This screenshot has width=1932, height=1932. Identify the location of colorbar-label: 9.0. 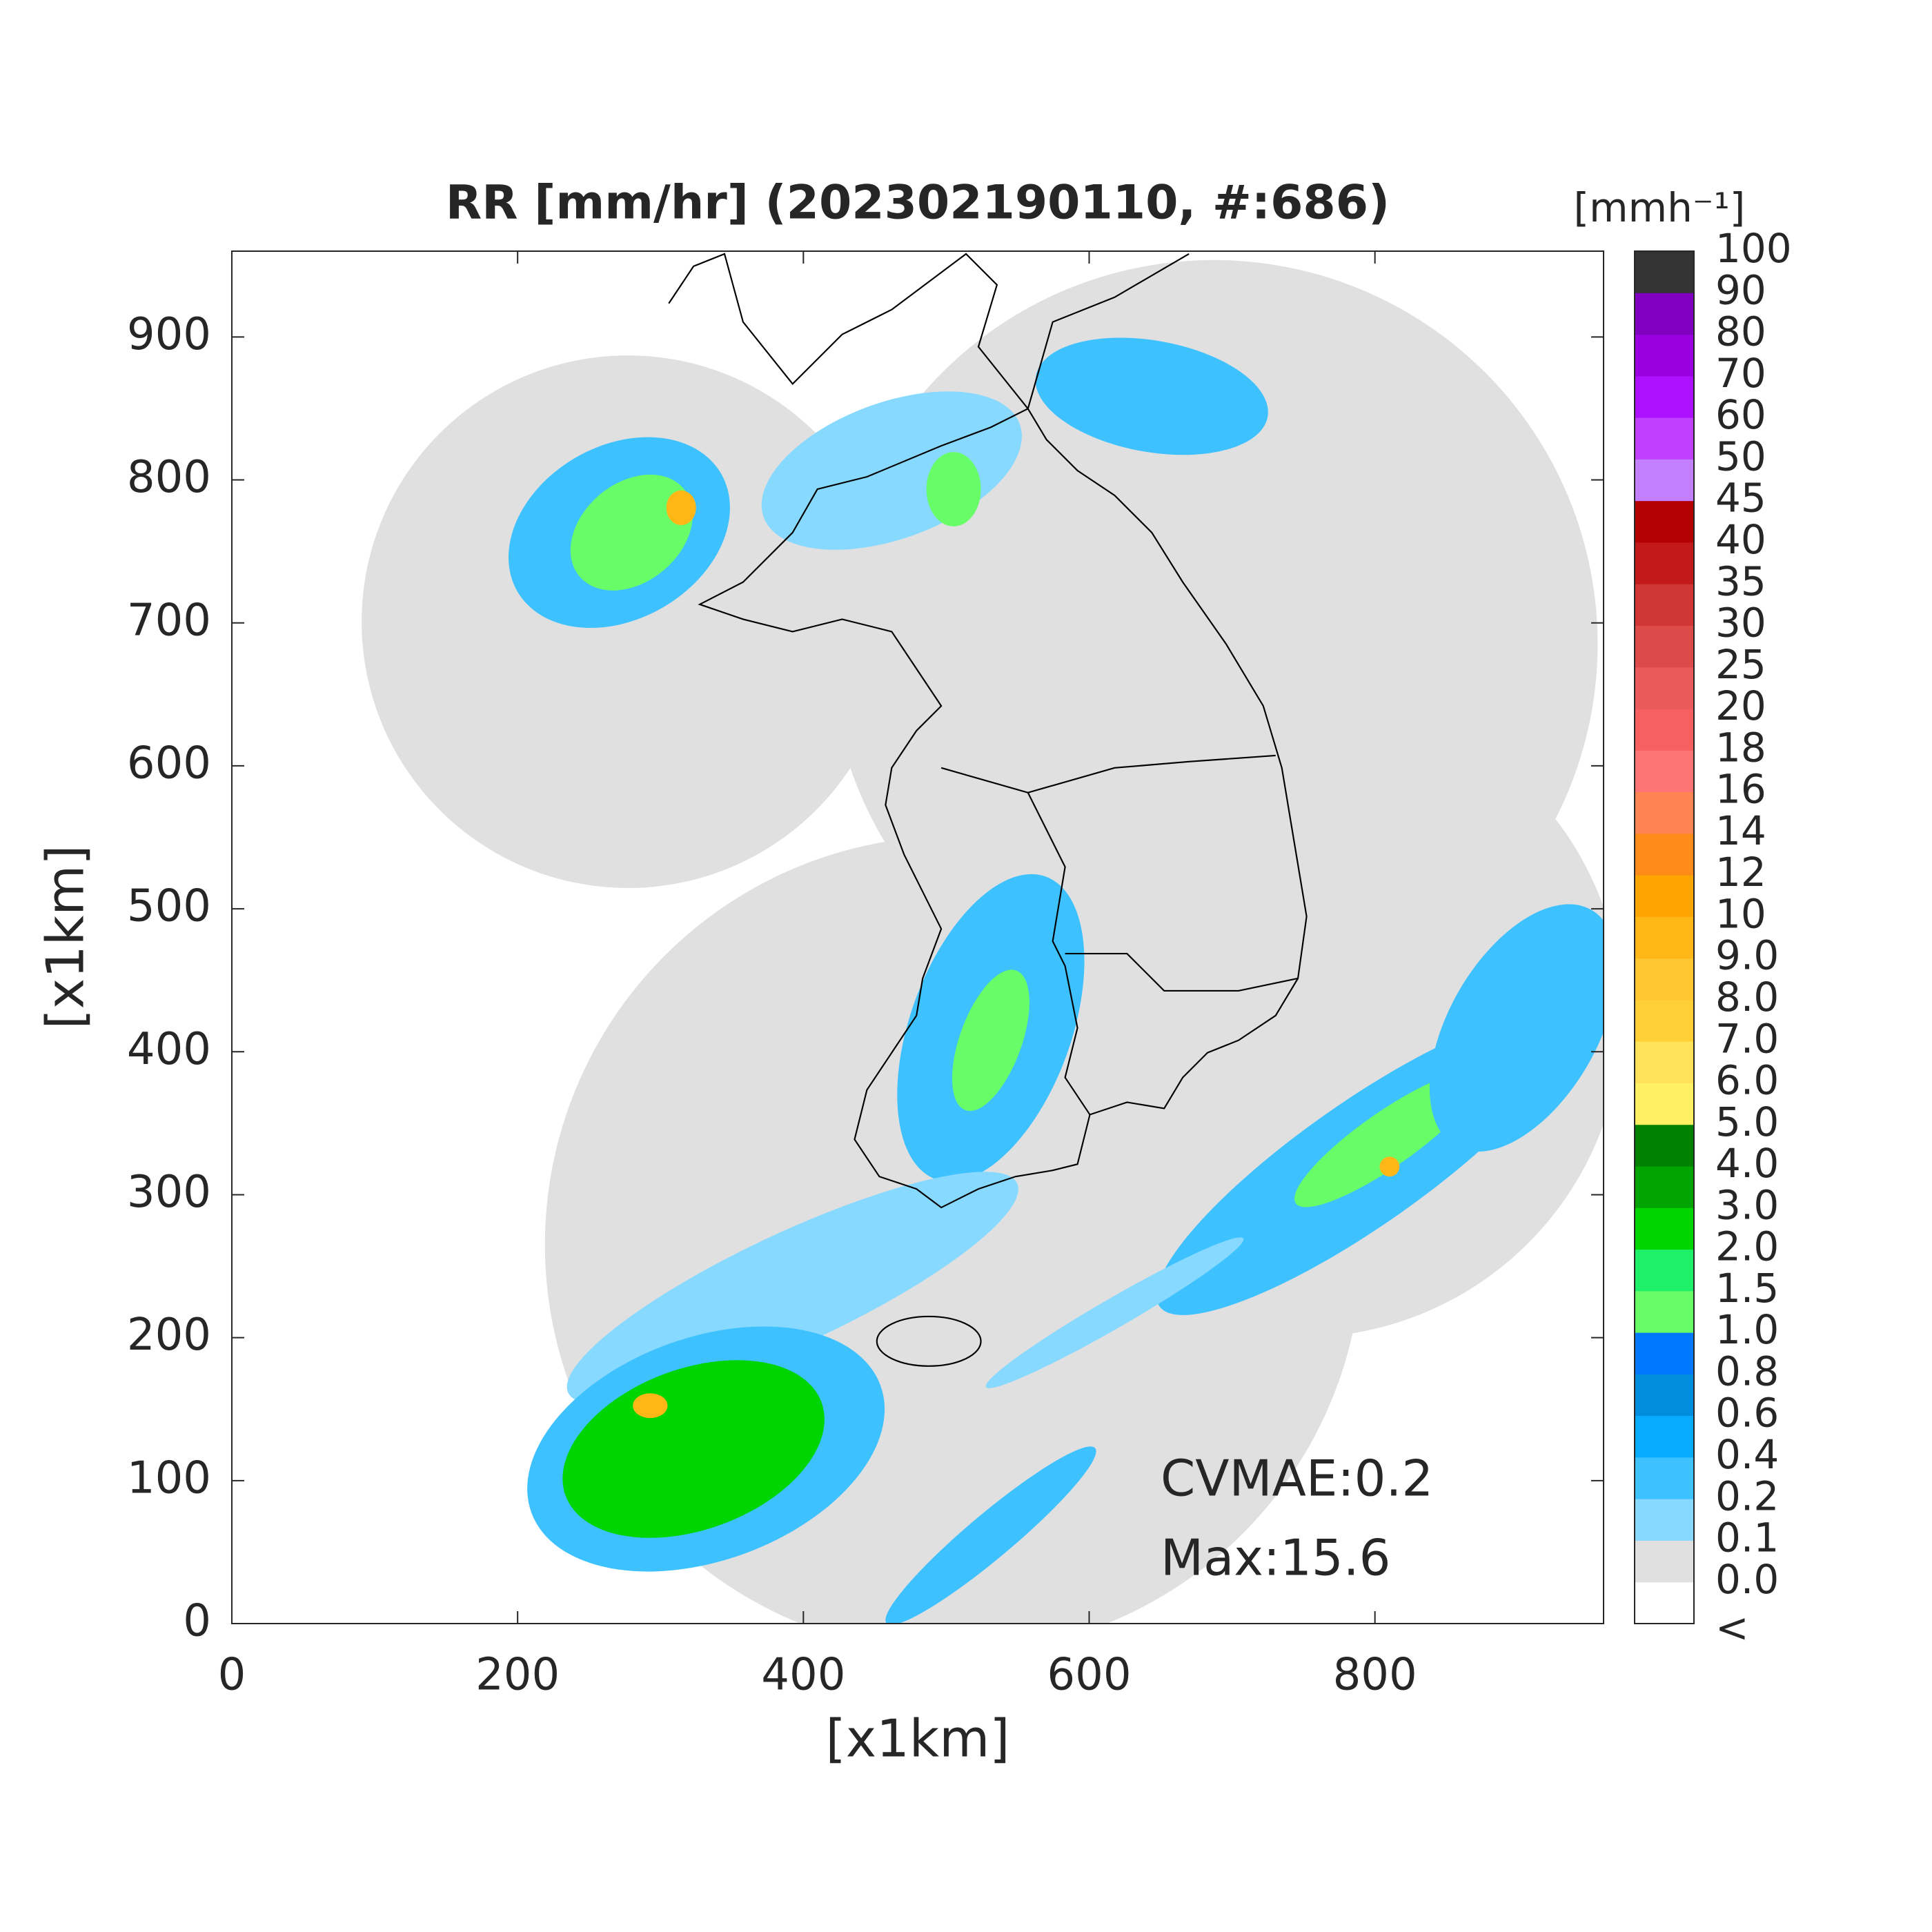
(1747, 955).